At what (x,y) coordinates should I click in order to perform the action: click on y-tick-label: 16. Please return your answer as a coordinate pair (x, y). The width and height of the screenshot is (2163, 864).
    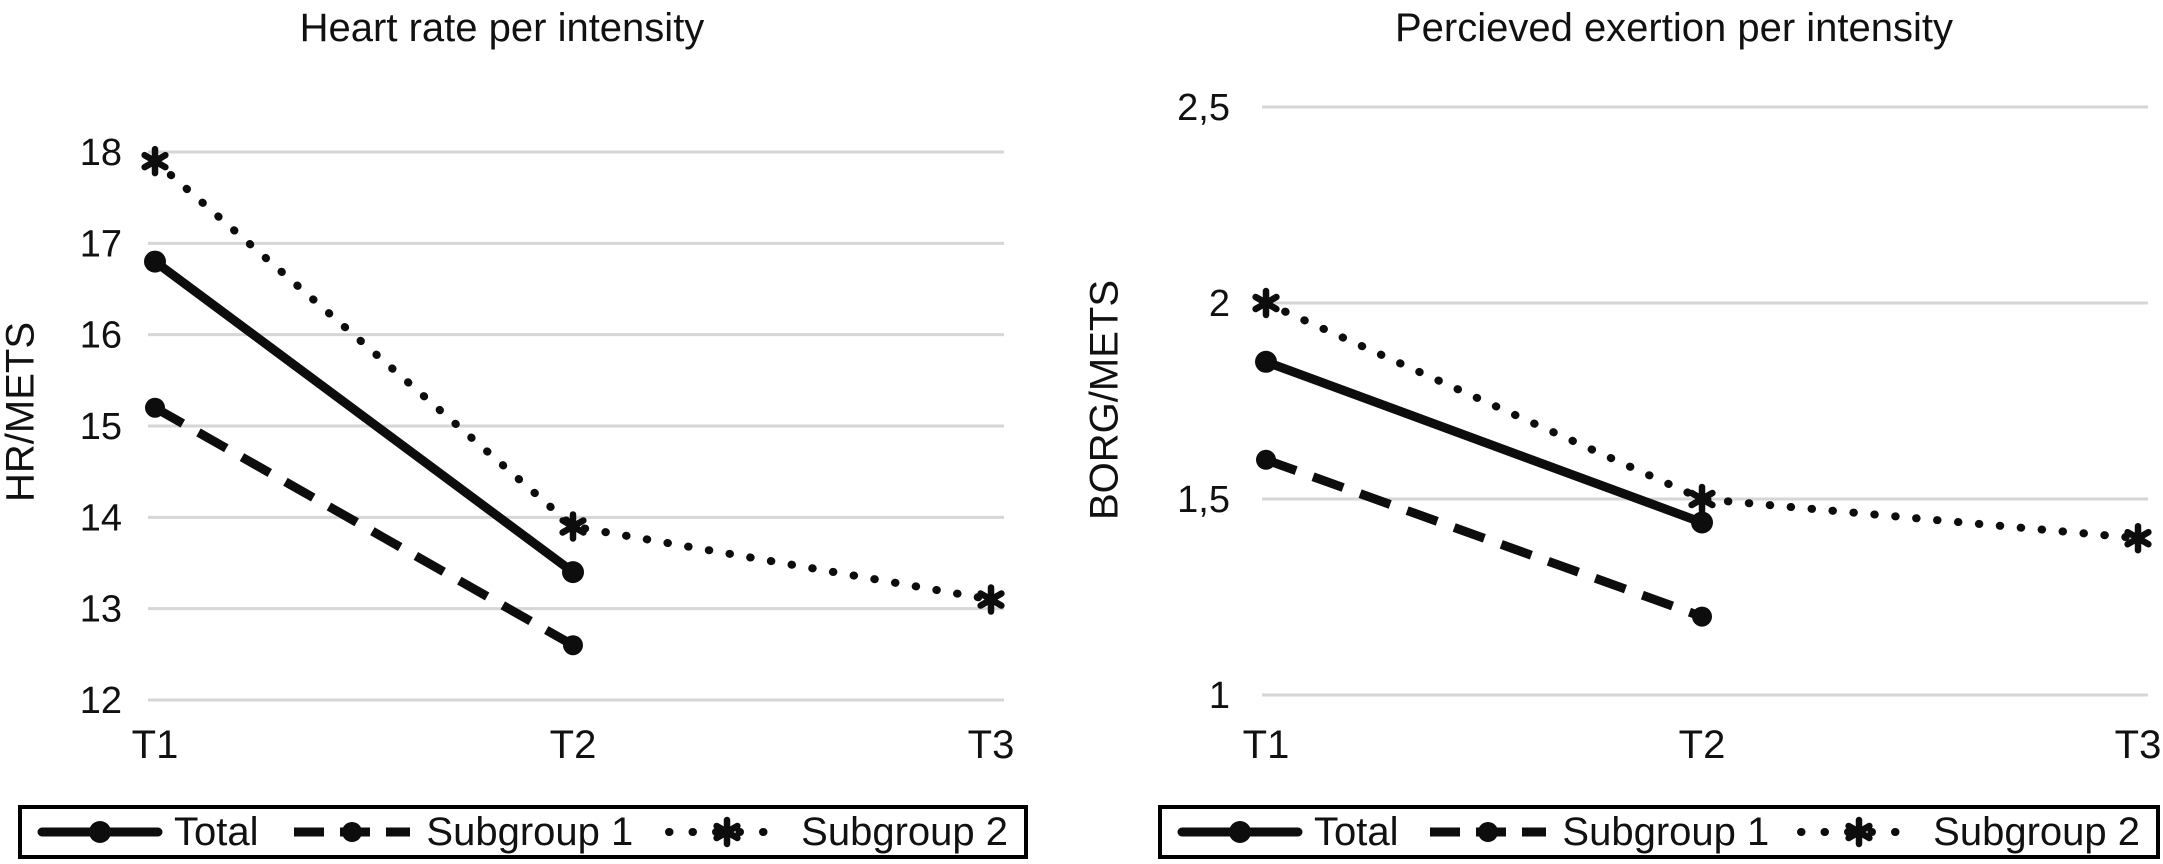
    Looking at the image, I should click on (101, 336).